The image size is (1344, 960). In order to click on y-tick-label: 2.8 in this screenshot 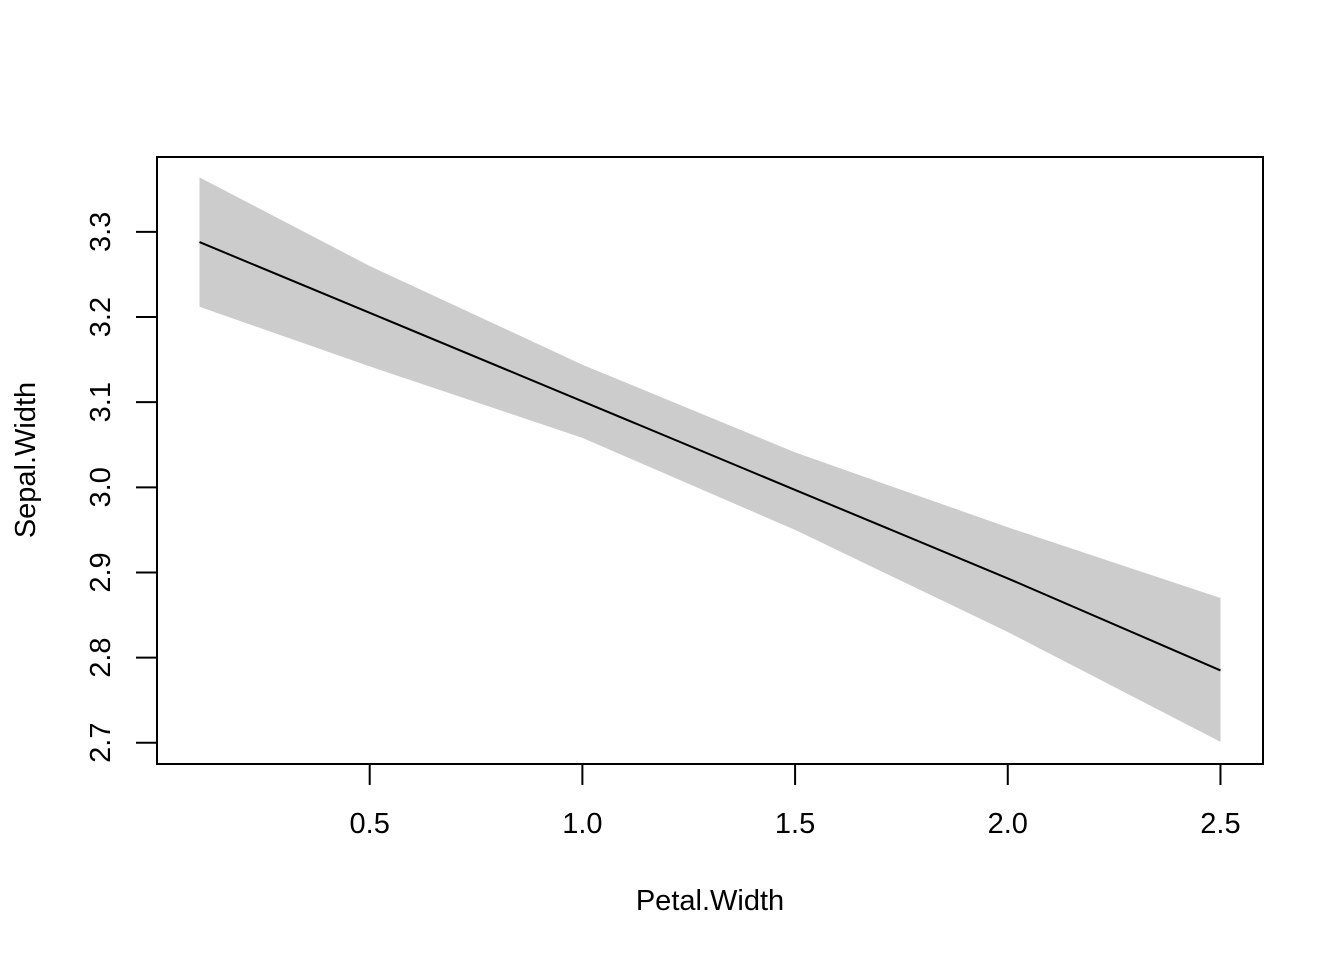, I will do `click(101, 657)`.